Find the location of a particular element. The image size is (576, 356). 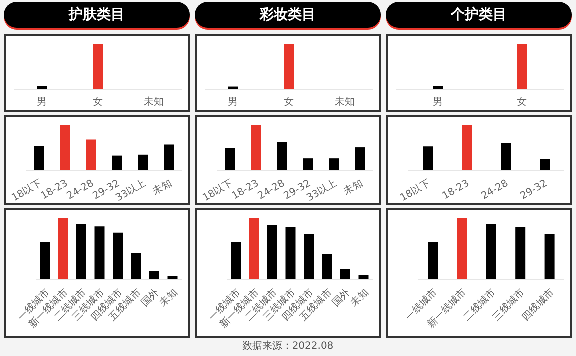

chart-title: 彩妆类目 is located at coordinates (288, 15).